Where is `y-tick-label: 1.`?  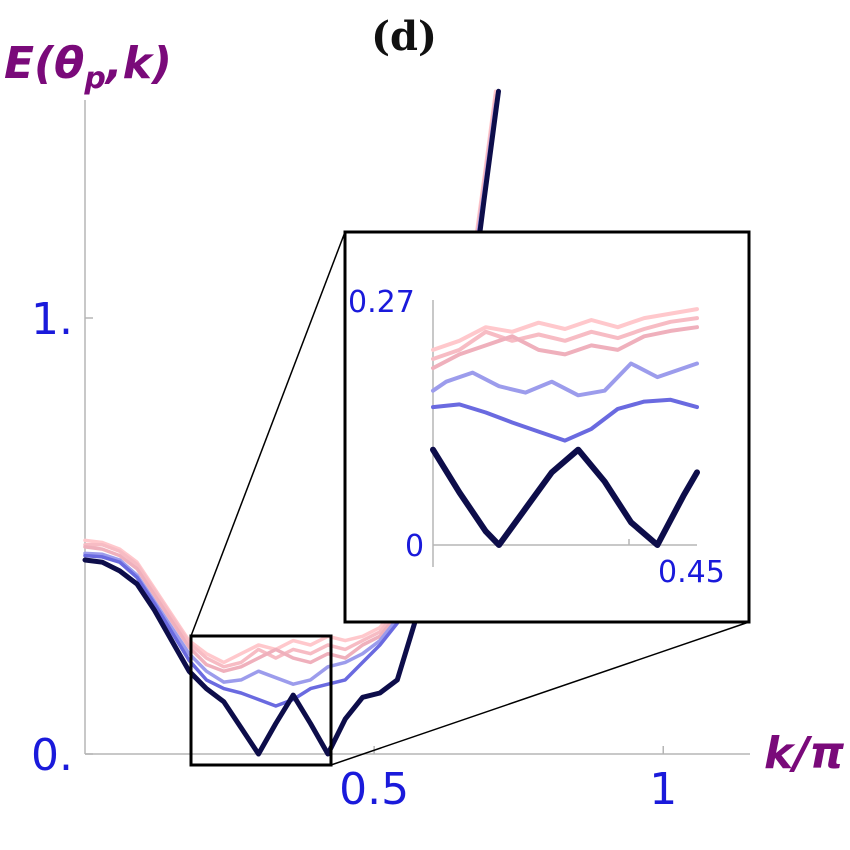
y-tick-label: 1. is located at coordinates (52, 319).